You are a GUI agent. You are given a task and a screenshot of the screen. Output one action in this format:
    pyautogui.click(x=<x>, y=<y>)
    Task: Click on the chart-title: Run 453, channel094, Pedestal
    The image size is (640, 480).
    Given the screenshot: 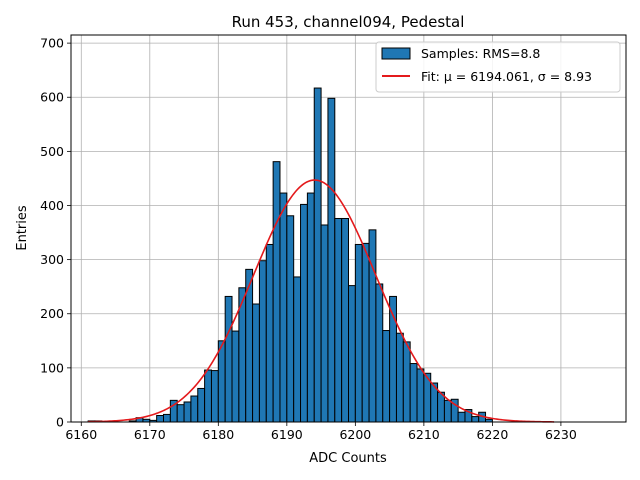 What is the action you would take?
    pyautogui.click(x=348, y=22)
    